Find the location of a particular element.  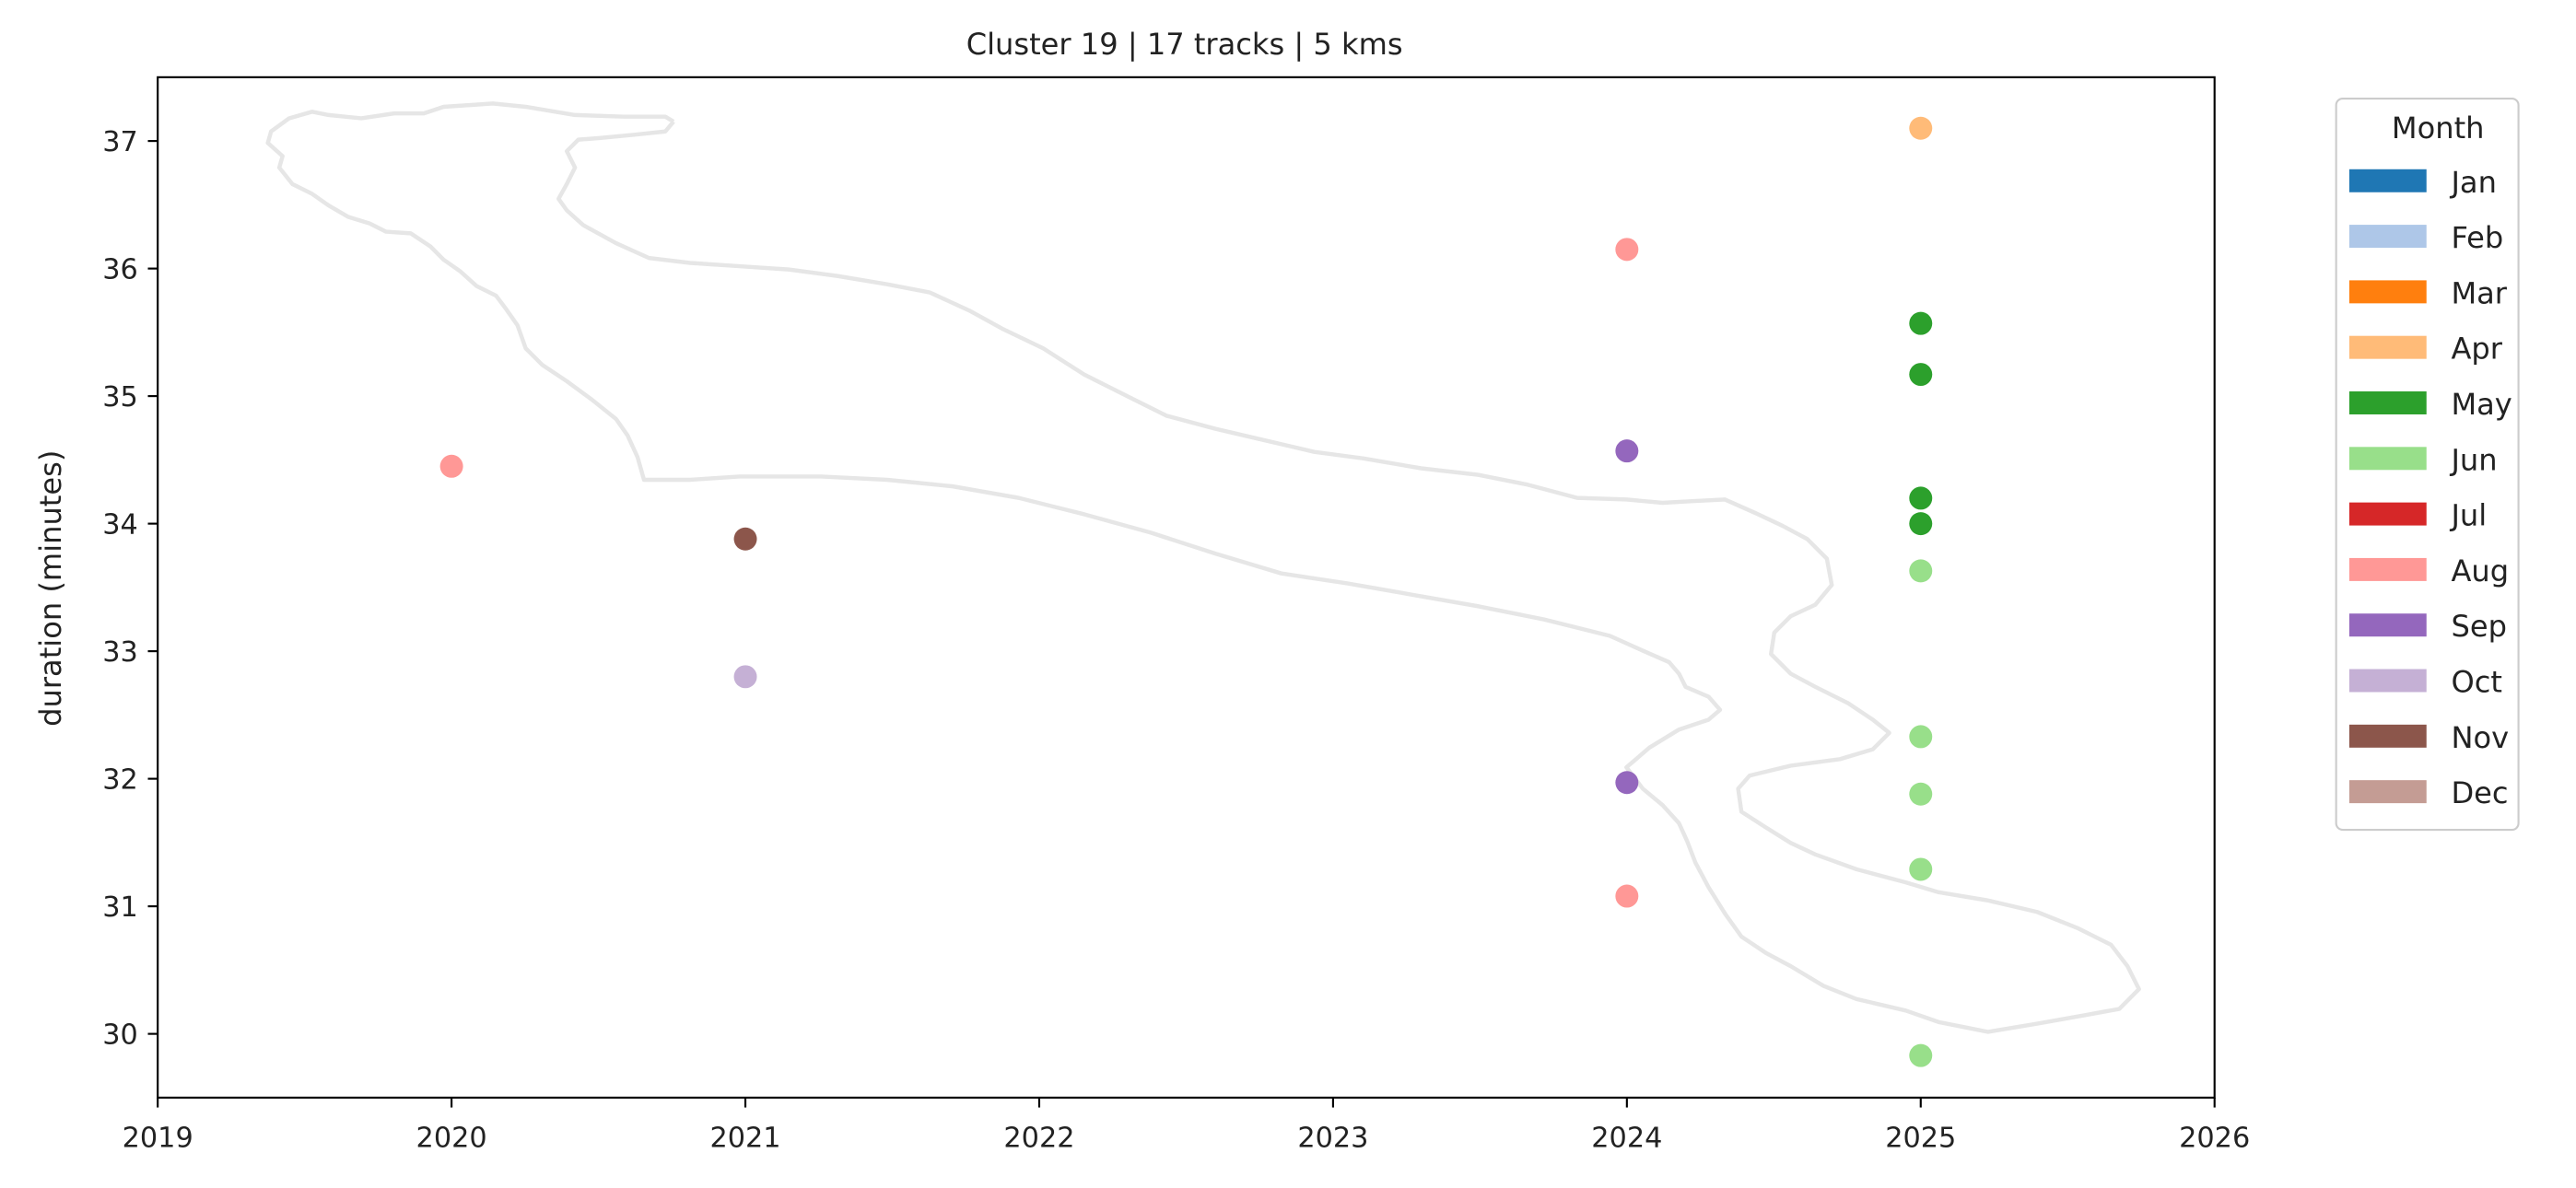

x-tick-label: 2020 is located at coordinates (451, 1138).